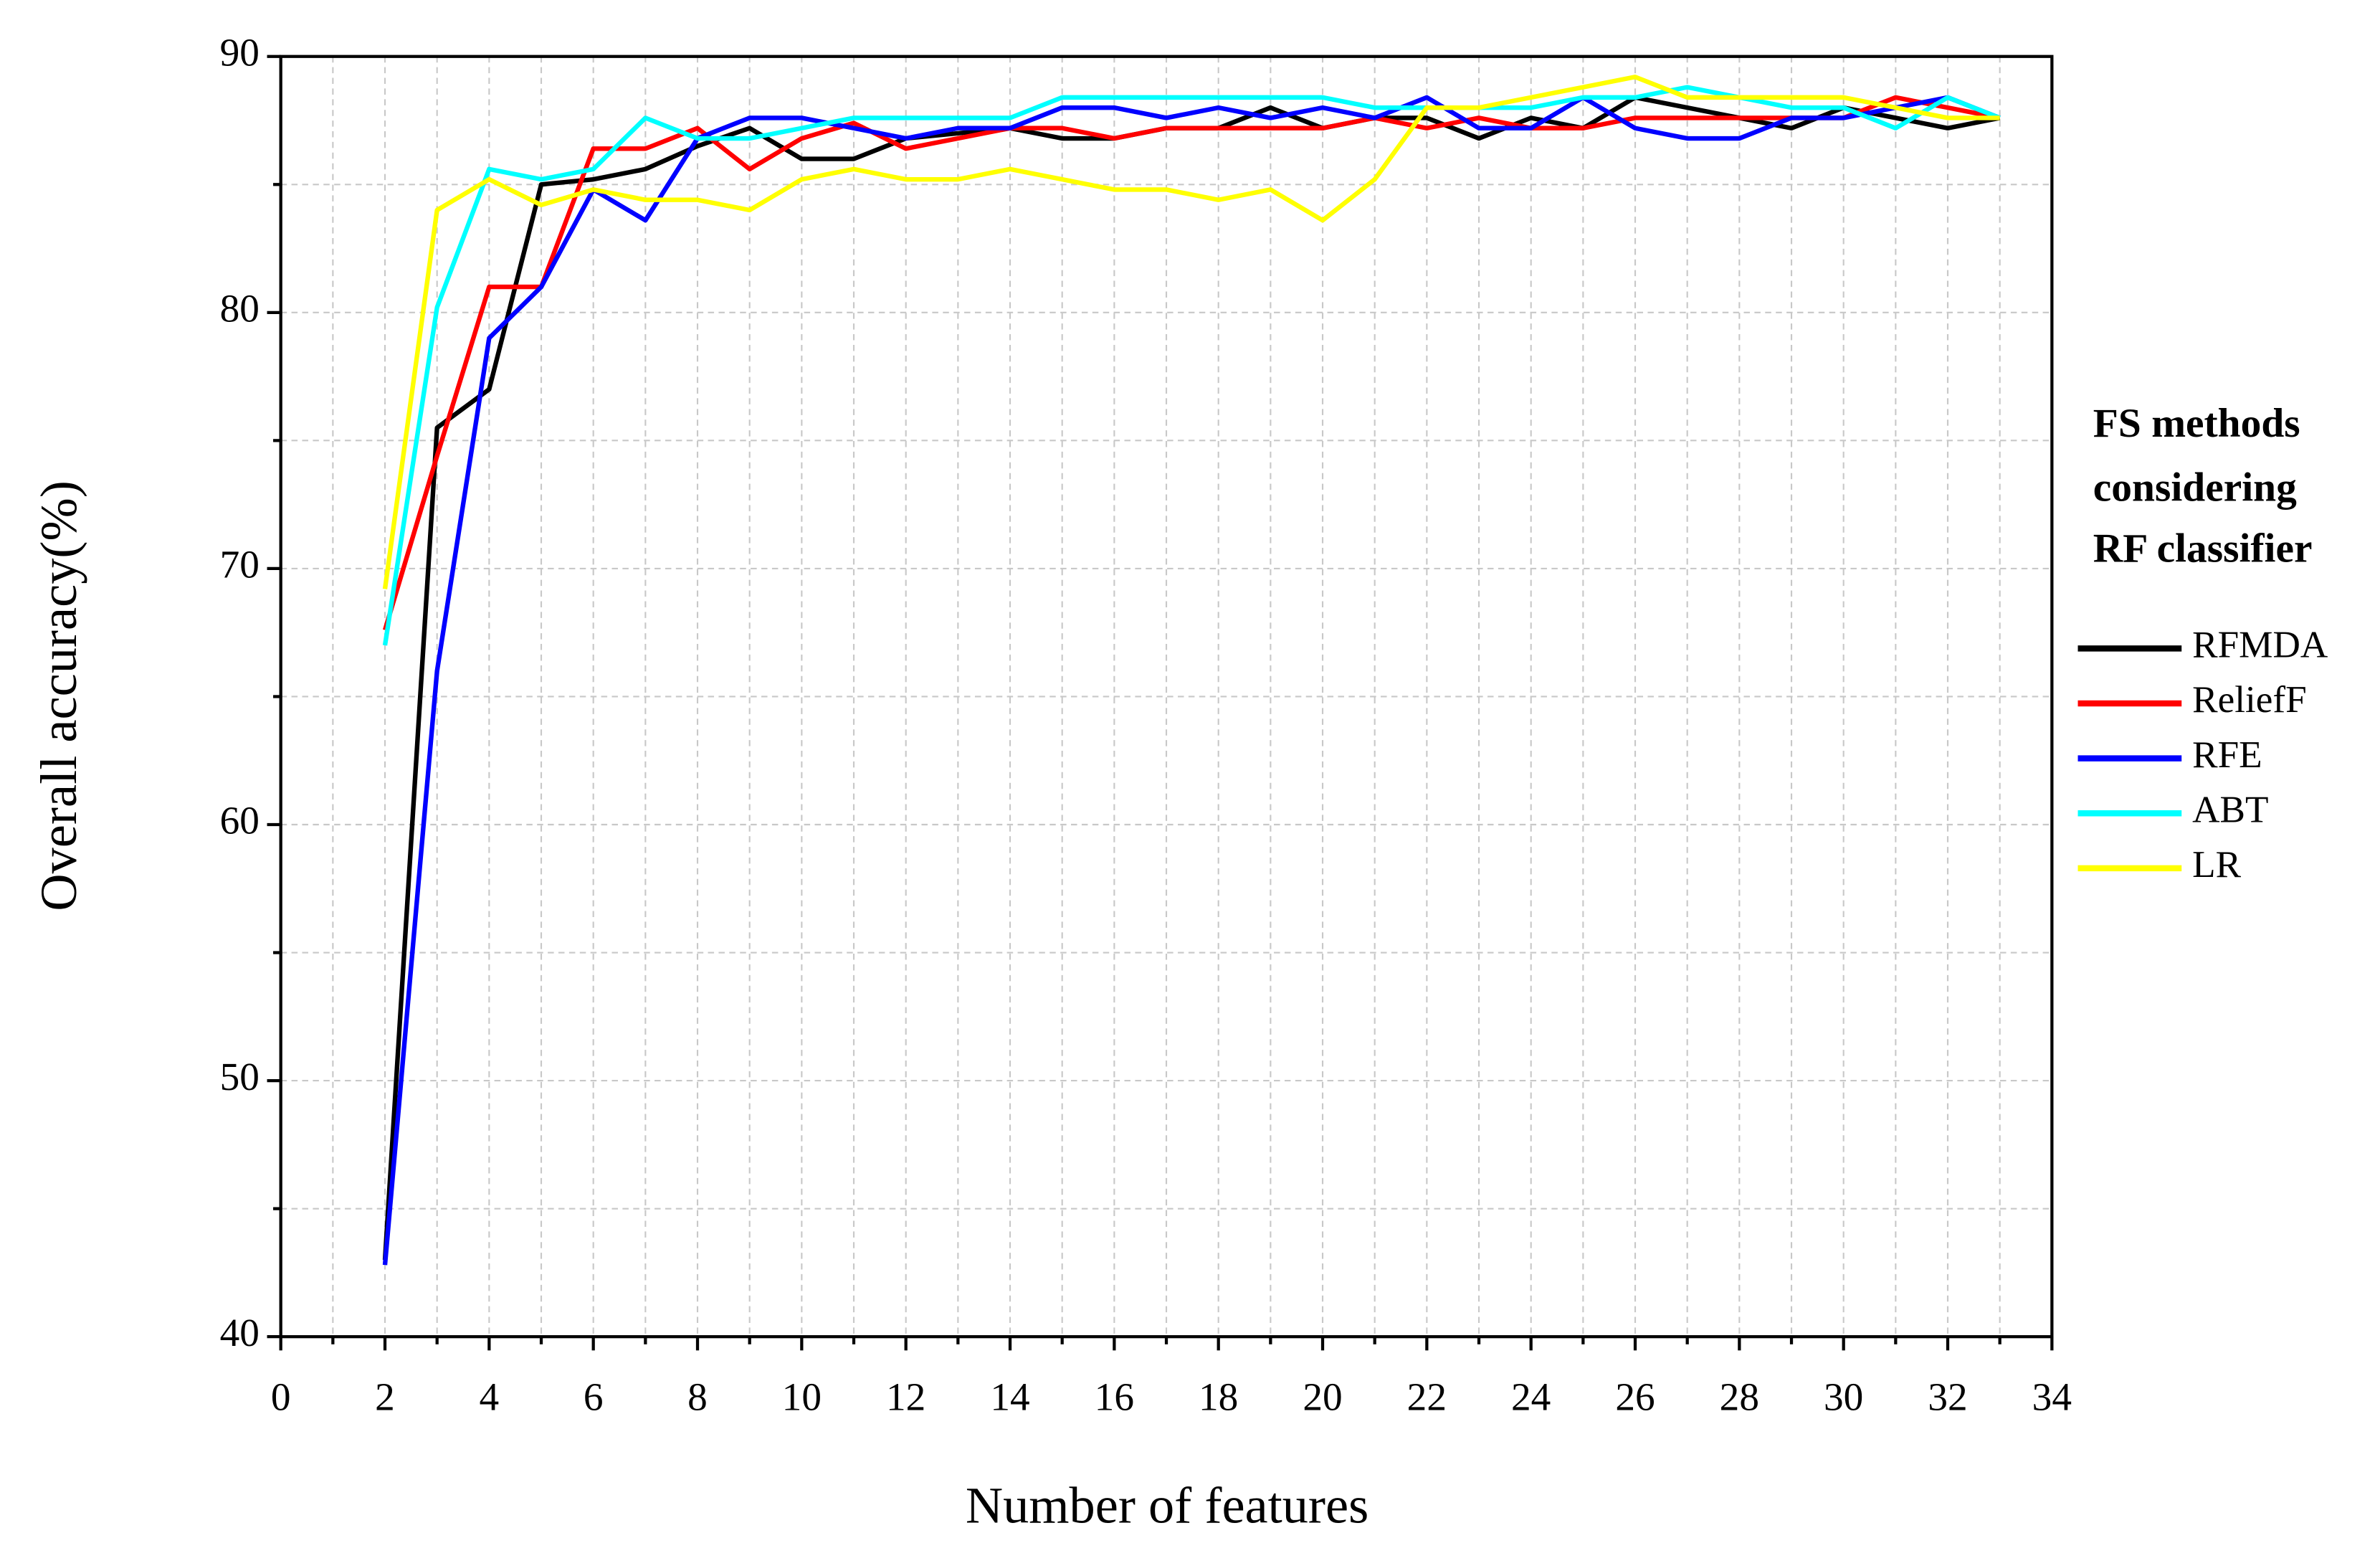 The image size is (2380, 1561). I want to click on x-tick-label: 30, so click(1843, 1397).